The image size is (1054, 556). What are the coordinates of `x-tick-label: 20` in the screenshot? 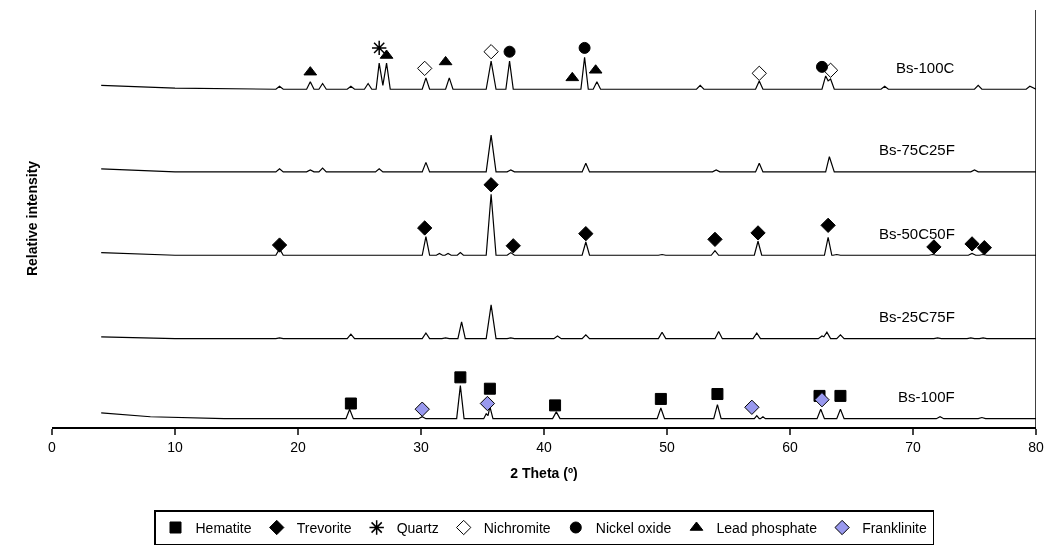 It's located at (298, 446).